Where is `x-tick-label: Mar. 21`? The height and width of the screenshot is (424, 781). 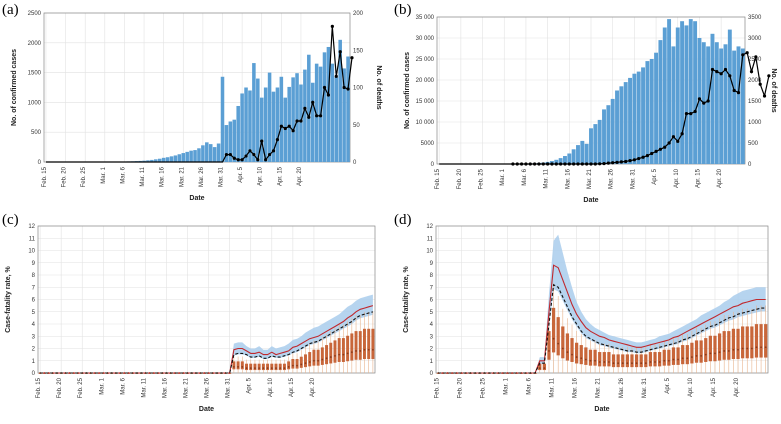
x-tick-label: Mar. 21 is located at coordinates (182, 176).